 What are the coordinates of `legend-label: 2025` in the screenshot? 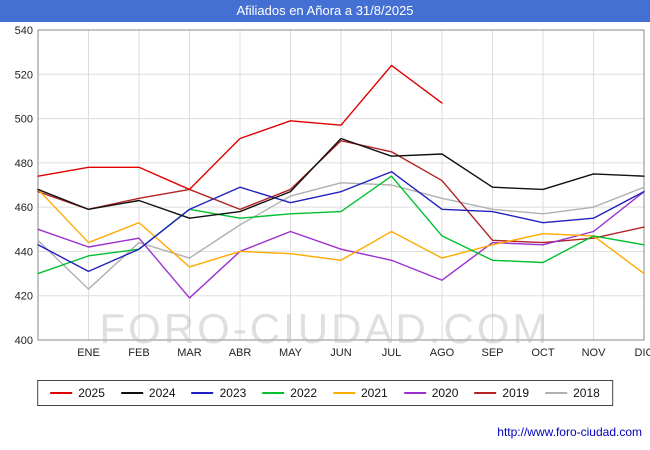 It's located at (91, 393).